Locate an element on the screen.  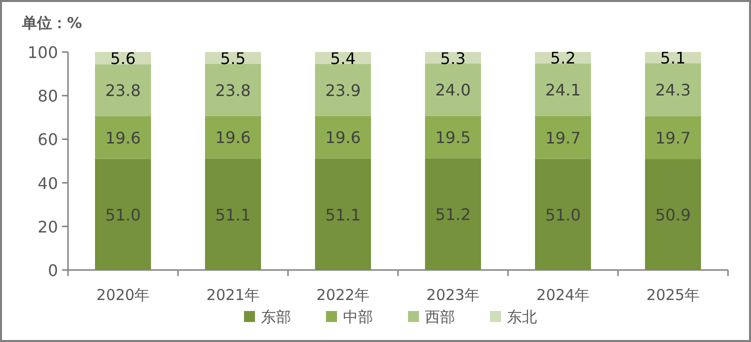
y-tick-label: 100 is located at coordinates (42, 52).